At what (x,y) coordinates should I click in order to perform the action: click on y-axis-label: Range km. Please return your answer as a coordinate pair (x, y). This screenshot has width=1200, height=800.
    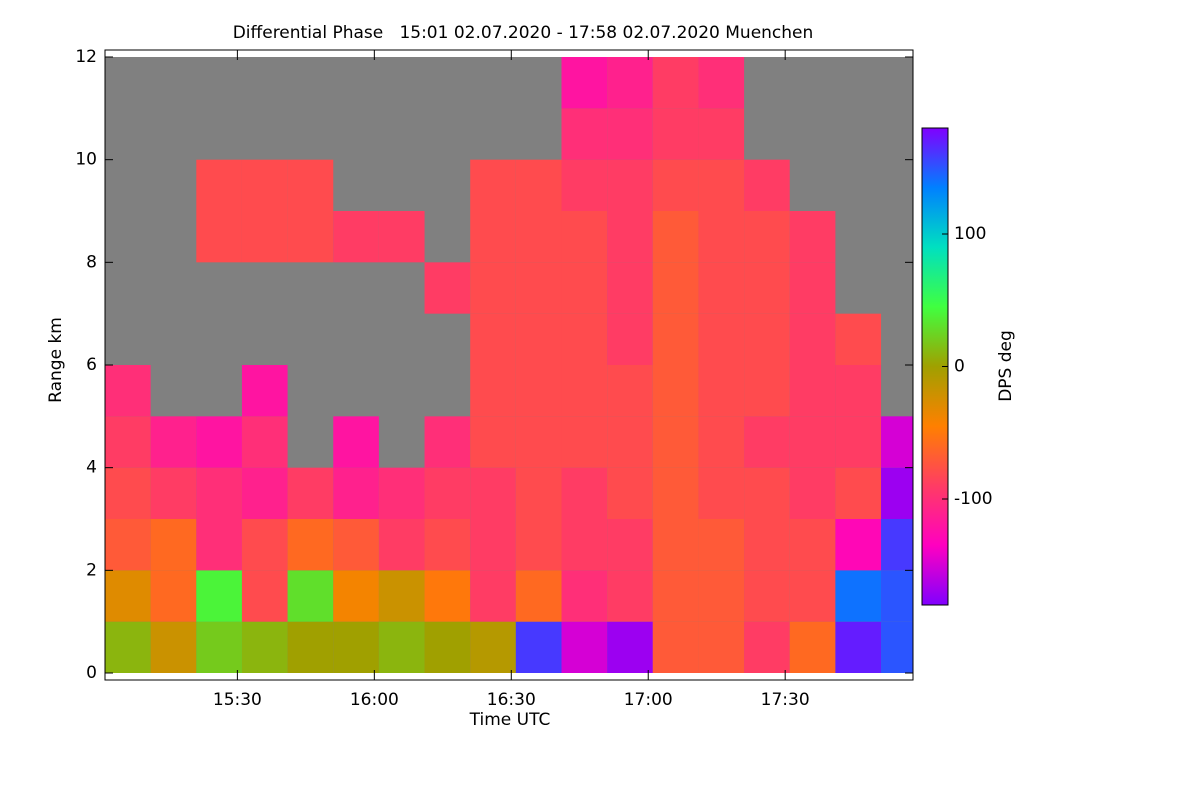
    Looking at the image, I should click on (56, 360).